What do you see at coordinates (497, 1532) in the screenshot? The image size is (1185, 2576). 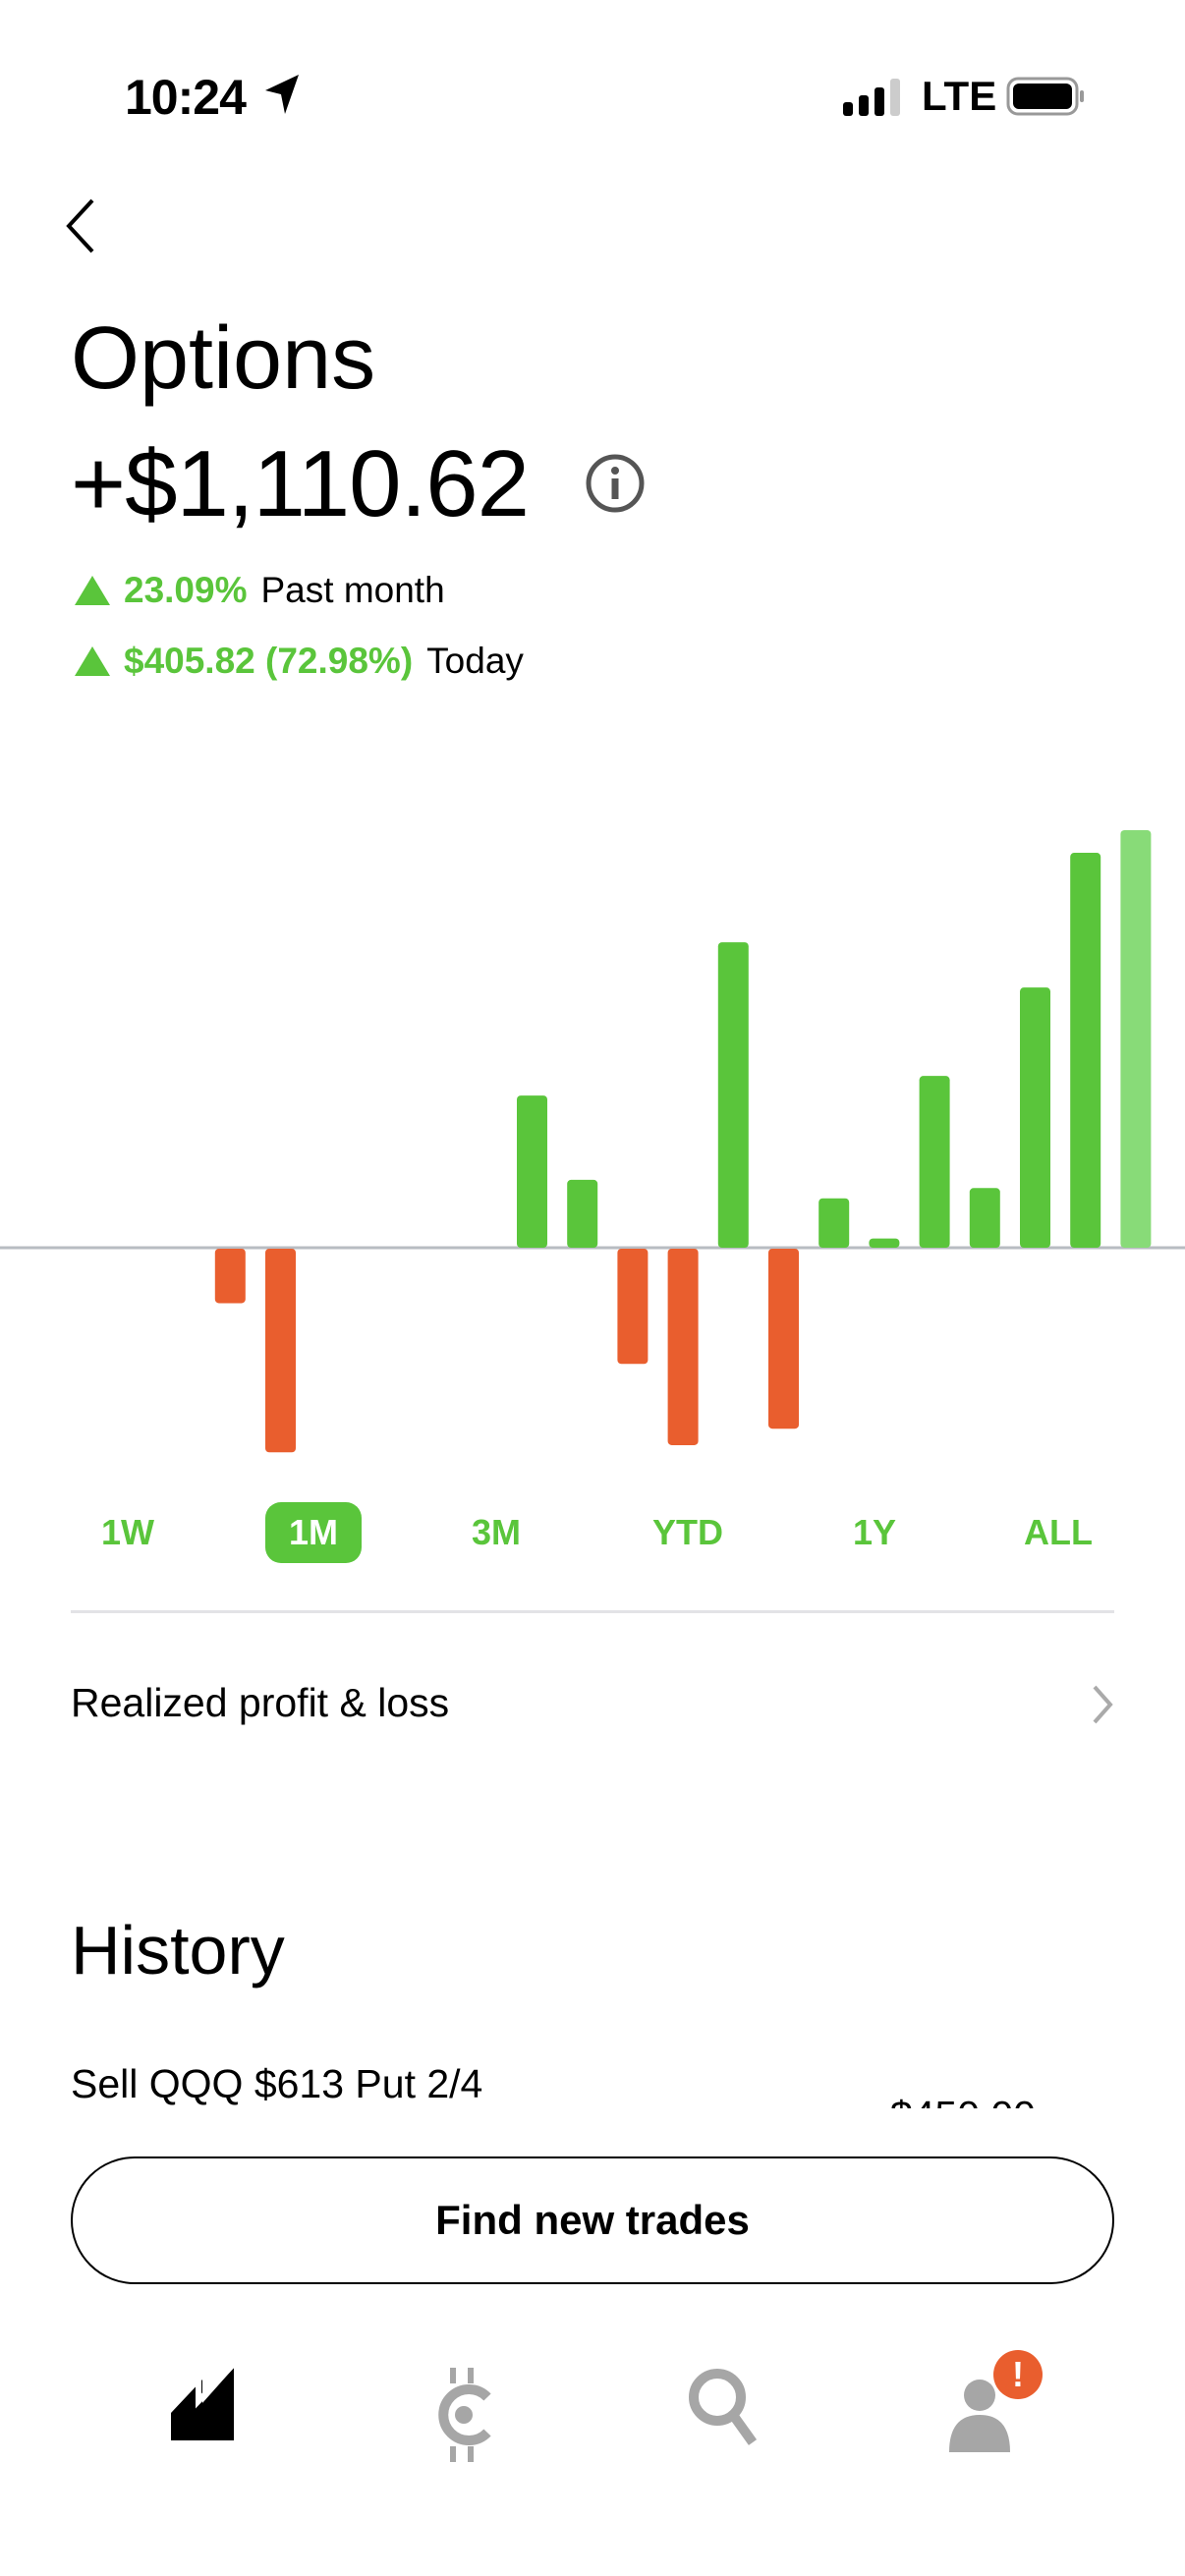 I see `range-tab-3m: 3M` at bounding box center [497, 1532].